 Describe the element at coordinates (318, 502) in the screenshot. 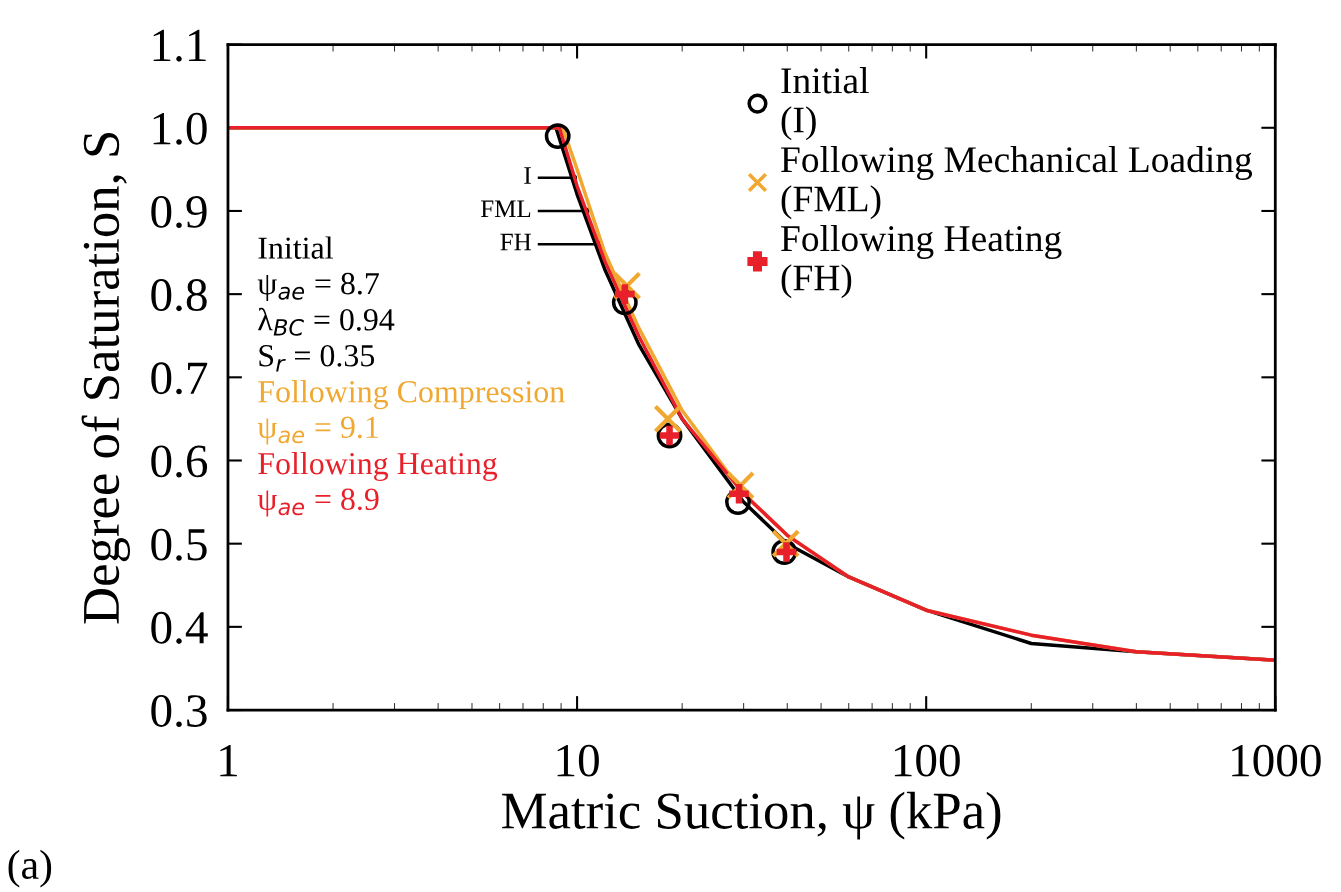

I see `annotation: ψ$_{ae}$ = 8.9` at that location.